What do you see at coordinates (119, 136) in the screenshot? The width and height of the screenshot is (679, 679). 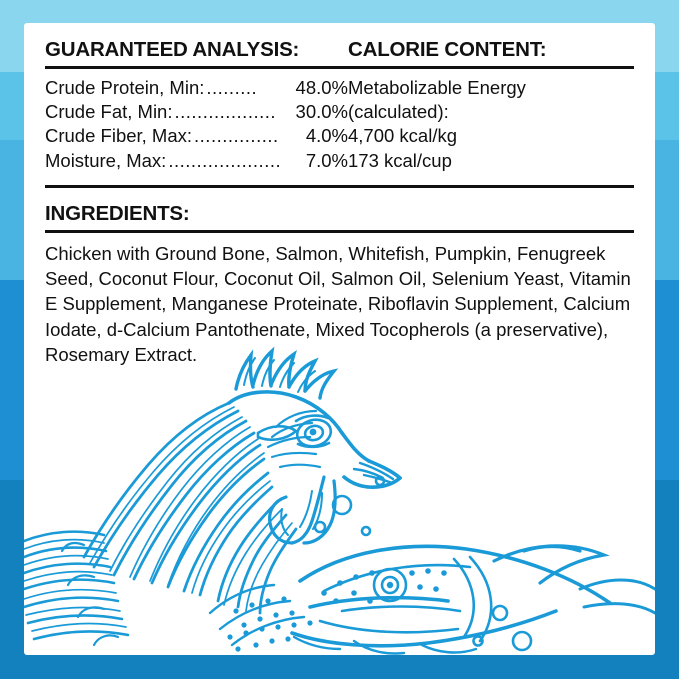 I see `nutrient-name: Crude Fiber, Max:` at bounding box center [119, 136].